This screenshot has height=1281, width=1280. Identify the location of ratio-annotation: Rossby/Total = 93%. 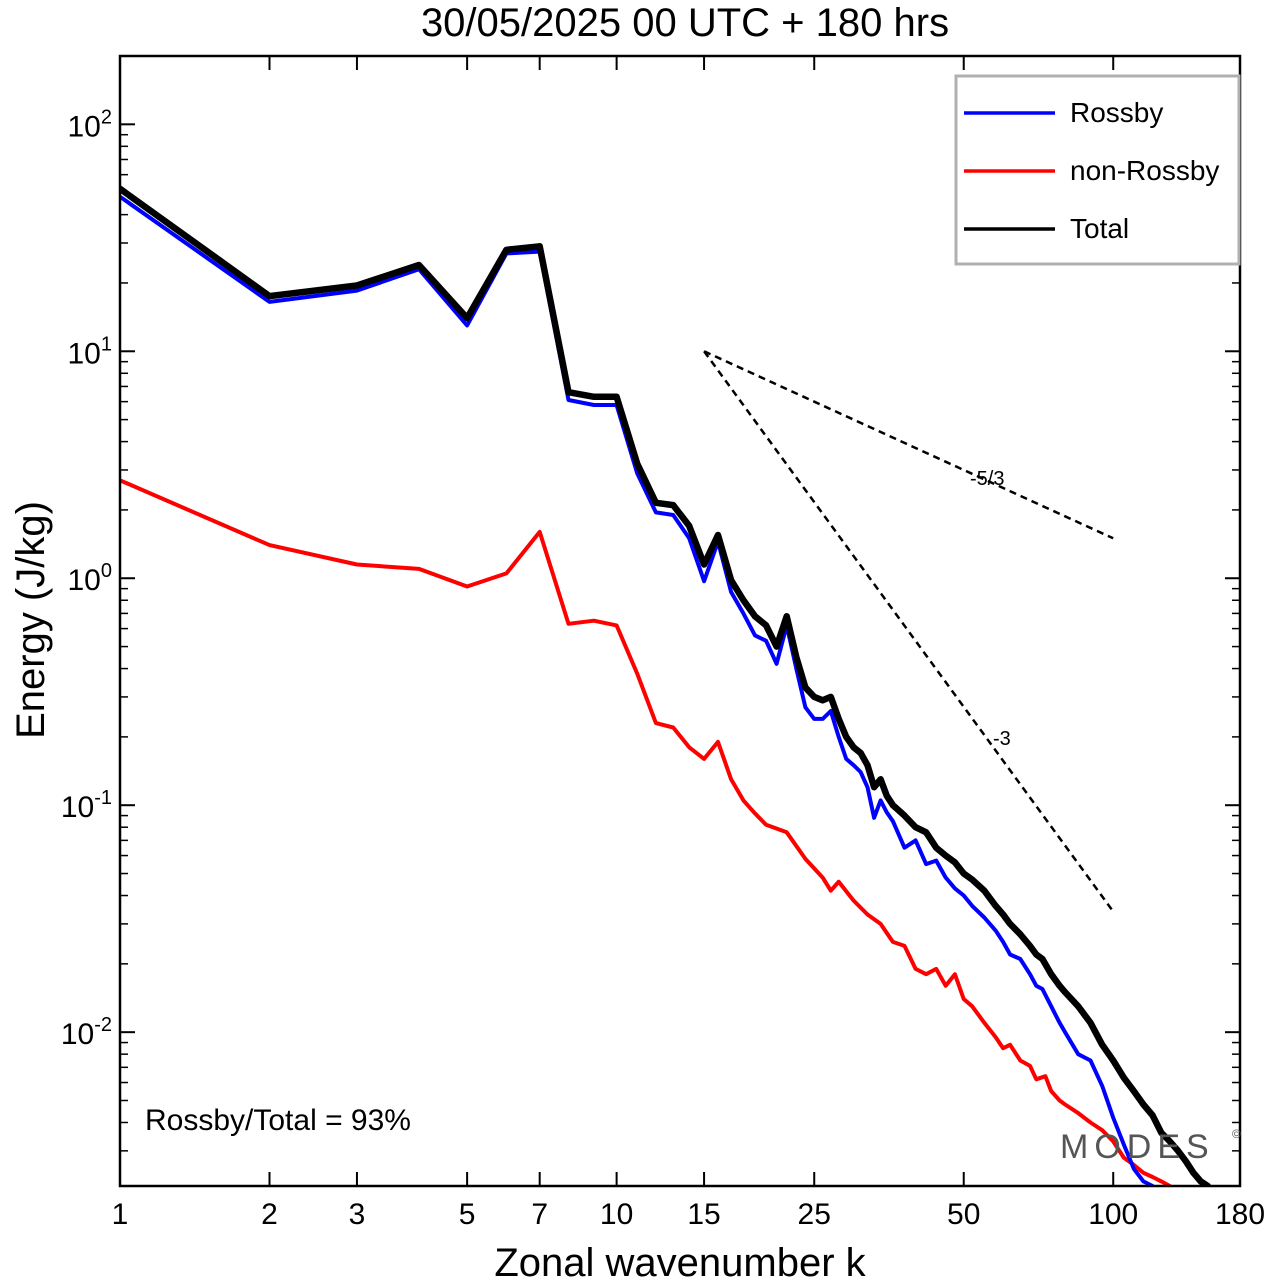
(278, 1120).